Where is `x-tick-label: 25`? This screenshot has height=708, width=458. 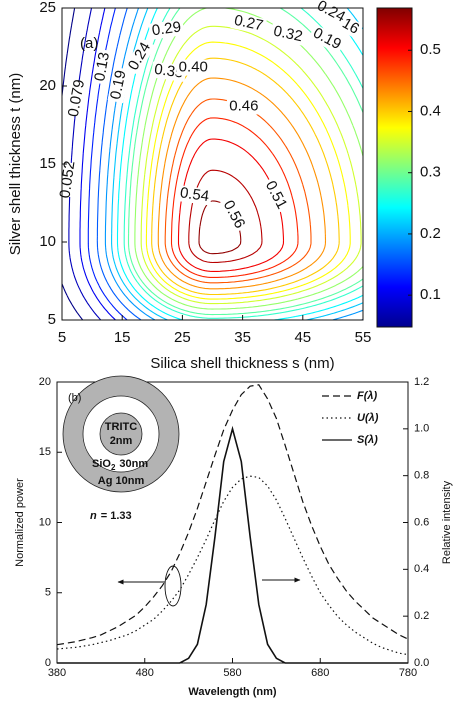
x-tick-label: 25 is located at coordinates (182, 337).